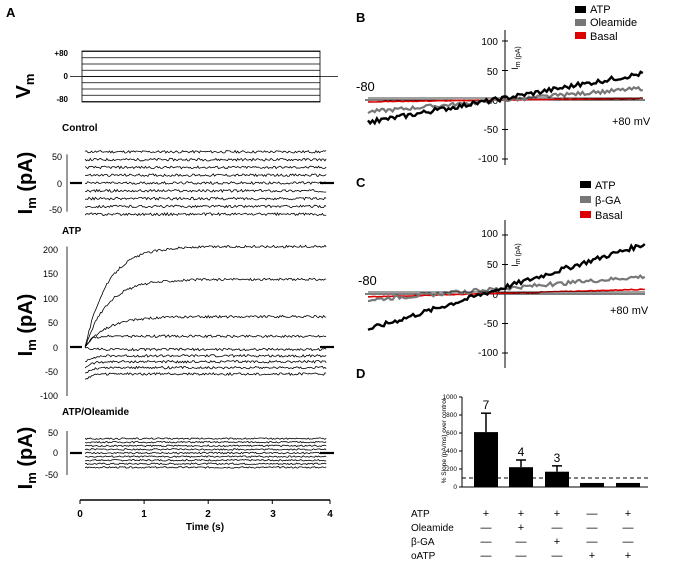 Image resolution: width=680 pixels, height=567 pixels. Describe the element at coordinates (53, 323) in the screenshot. I see `atp-tick-50: 50` at that location.